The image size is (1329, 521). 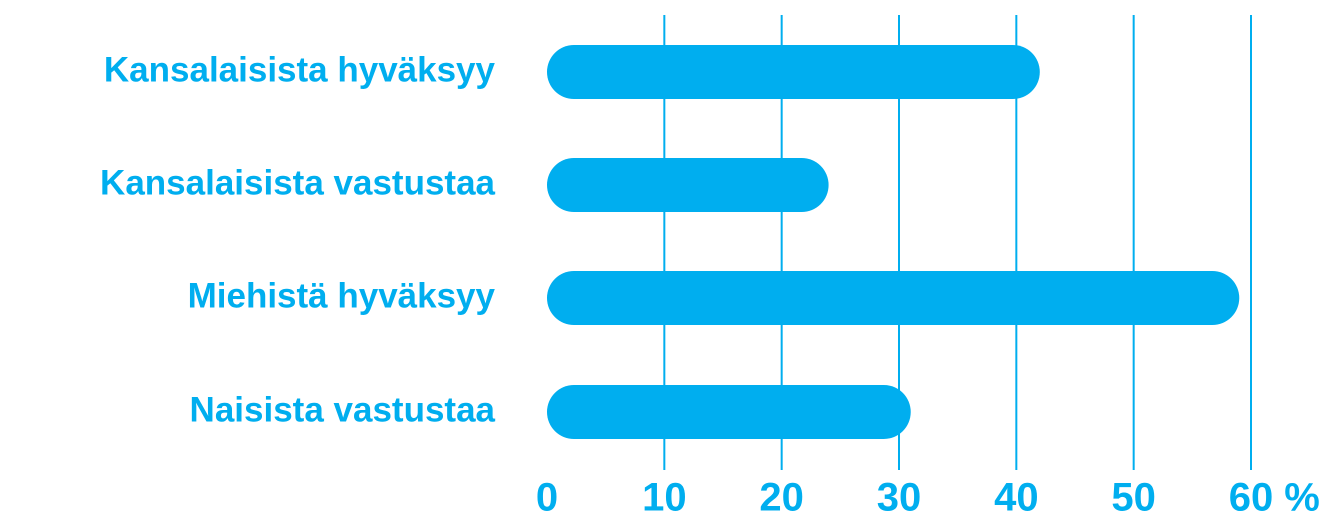 I want to click on x-tick-label: 40, so click(x=1016, y=498).